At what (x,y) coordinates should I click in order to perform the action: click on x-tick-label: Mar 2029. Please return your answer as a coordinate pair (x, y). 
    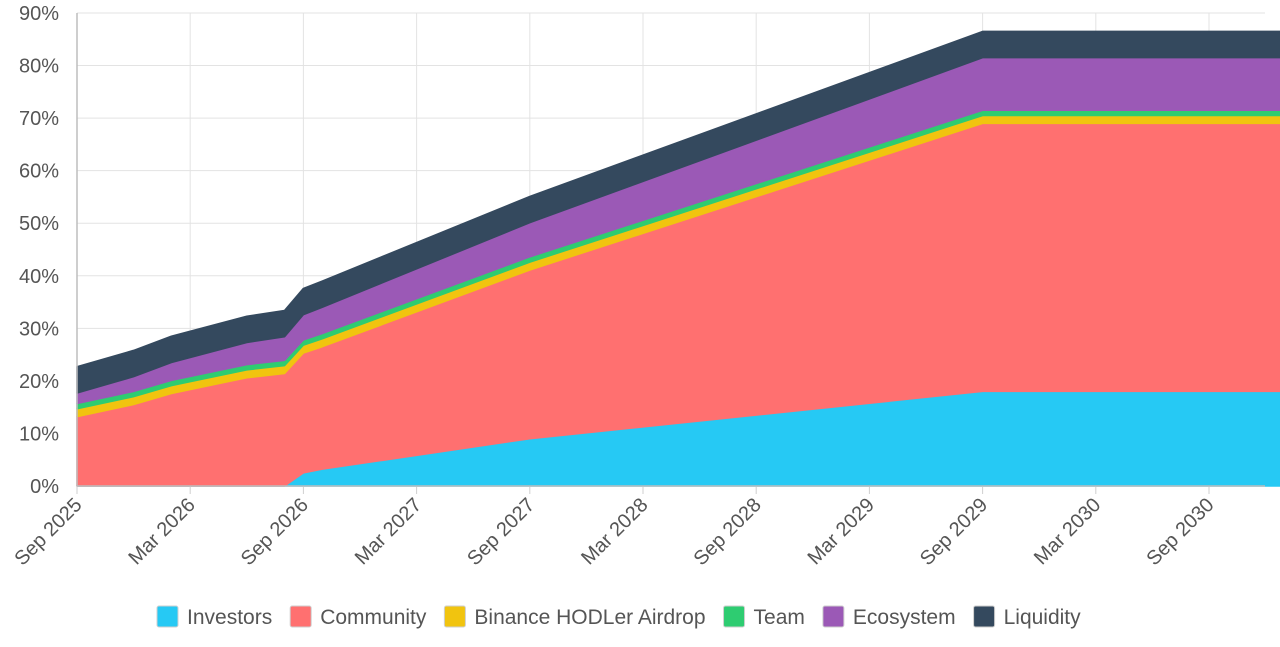
    Looking at the image, I should click on (841, 531).